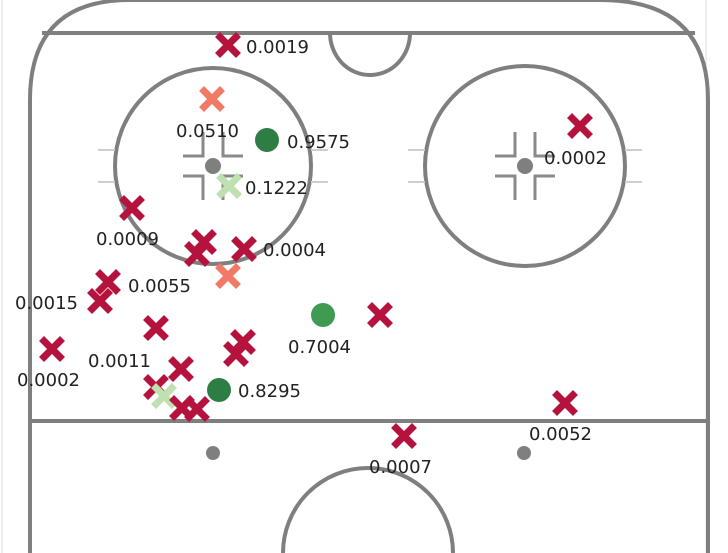 The width and height of the screenshot is (728, 553). Describe the element at coordinates (213, 453) in the screenshot. I see `neutral-dot-left` at that location.